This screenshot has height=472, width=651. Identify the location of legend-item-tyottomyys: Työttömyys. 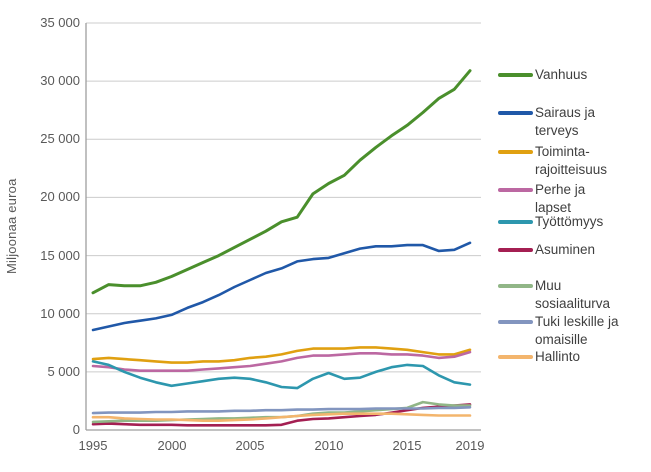
(561, 222).